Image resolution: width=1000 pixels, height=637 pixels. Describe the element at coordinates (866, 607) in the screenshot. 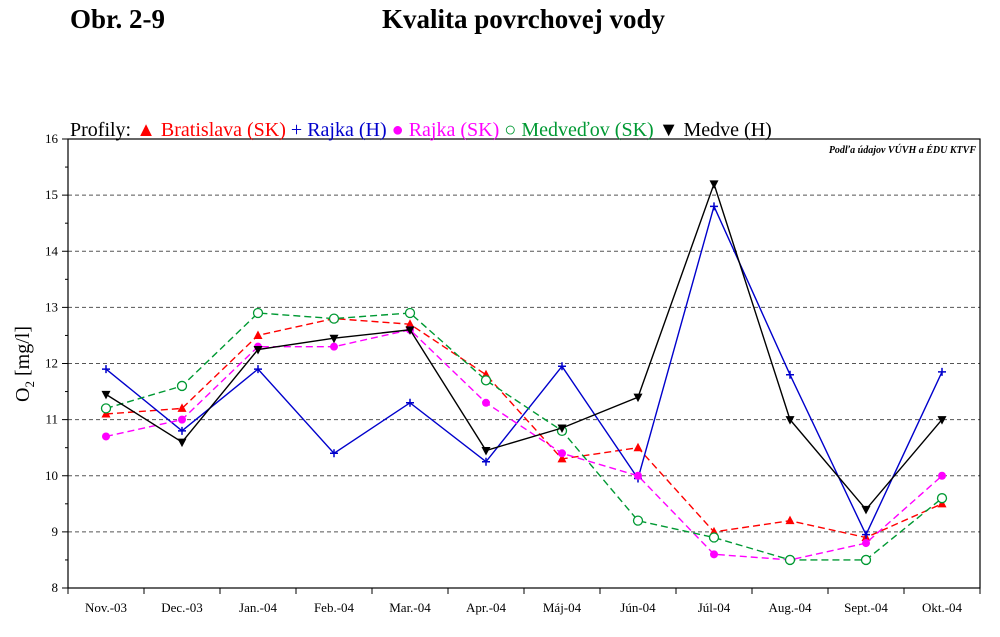

I see `x-tick-label: Sept.-04` at that location.